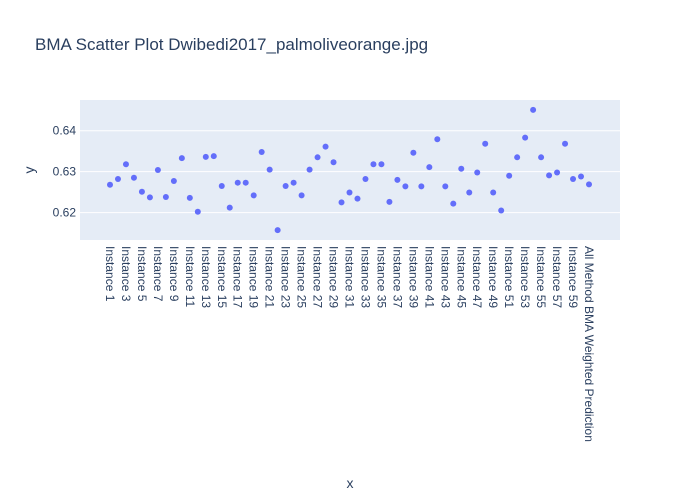  What do you see at coordinates (318, 277) in the screenshot?
I see `x-tick-label: Instance 27` at bounding box center [318, 277].